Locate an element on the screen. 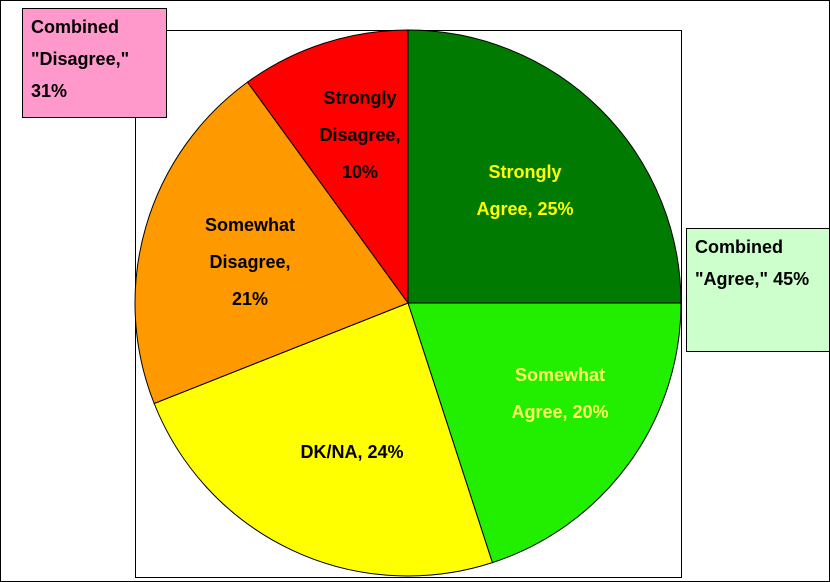 The height and width of the screenshot is (582, 830). slice-label: Strongly Disagree, 10% is located at coordinates (360, 134).